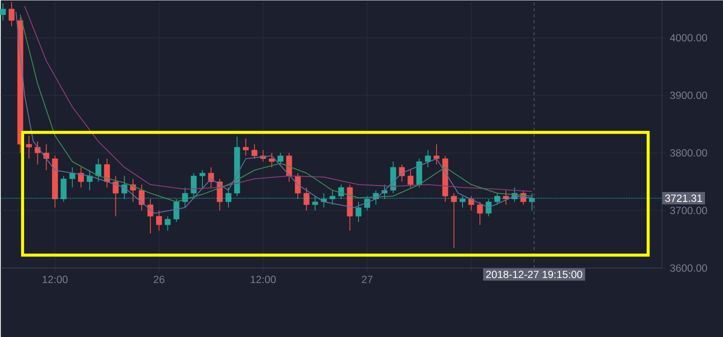  I want to click on x-tick-label: 27, so click(367, 280).